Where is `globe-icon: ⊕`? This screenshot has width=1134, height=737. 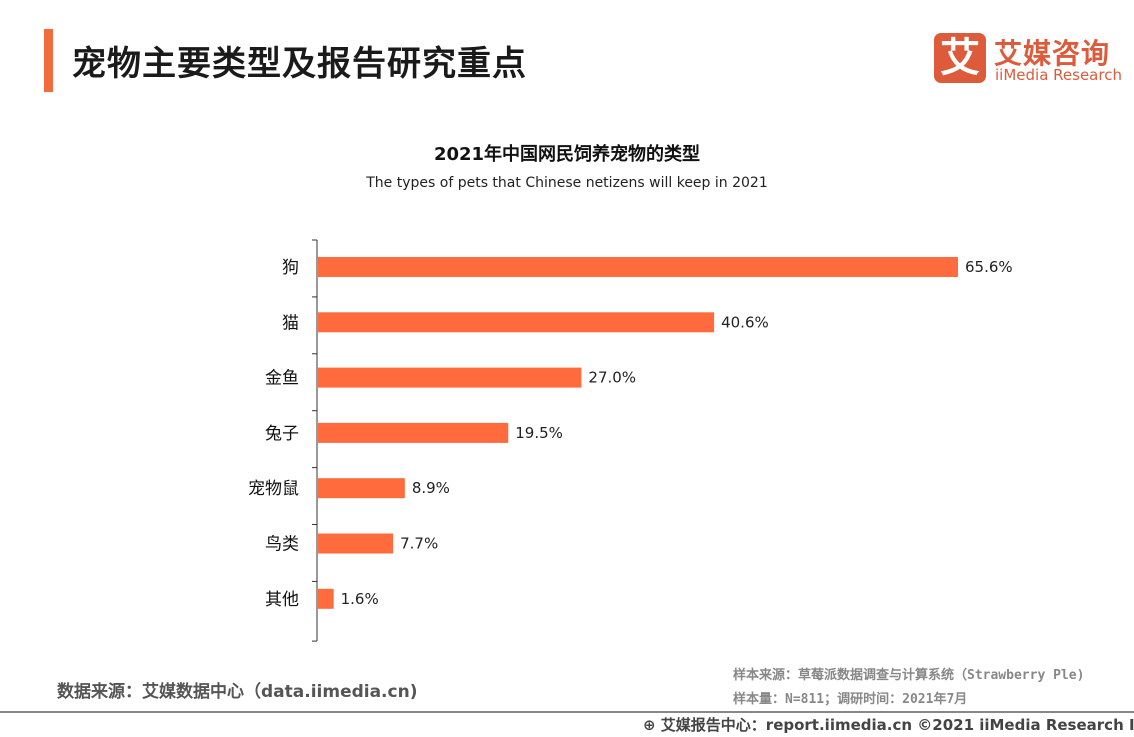 globe-icon: ⊕ is located at coordinates (652, 725).